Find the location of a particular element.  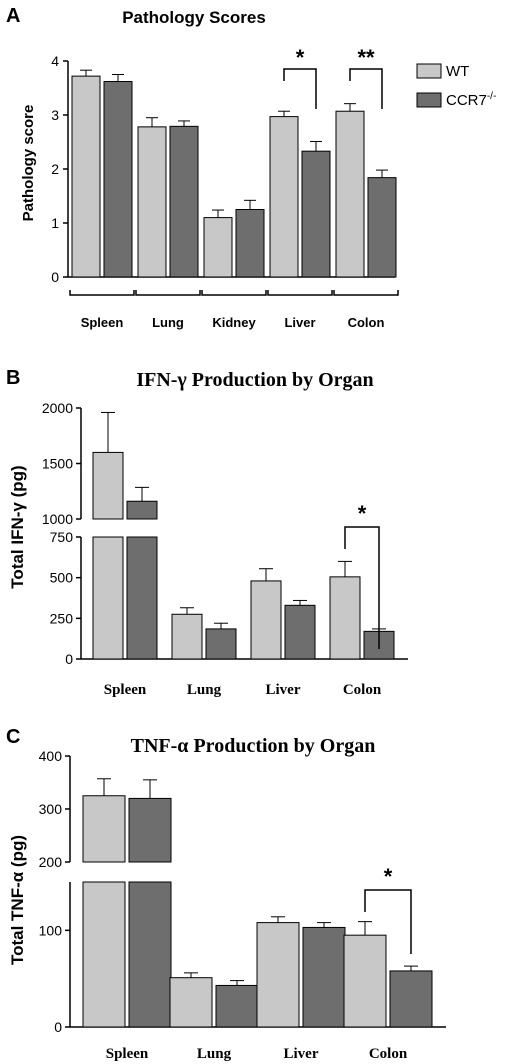

y-tick-label-c: 300 is located at coordinates (51, 809).